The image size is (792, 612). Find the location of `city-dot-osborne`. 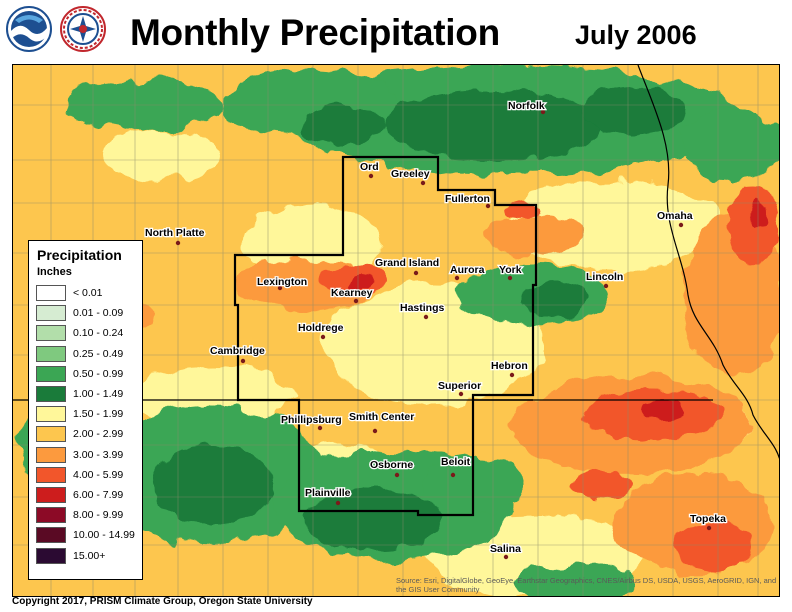

city-dot-osborne is located at coordinates (397, 475).